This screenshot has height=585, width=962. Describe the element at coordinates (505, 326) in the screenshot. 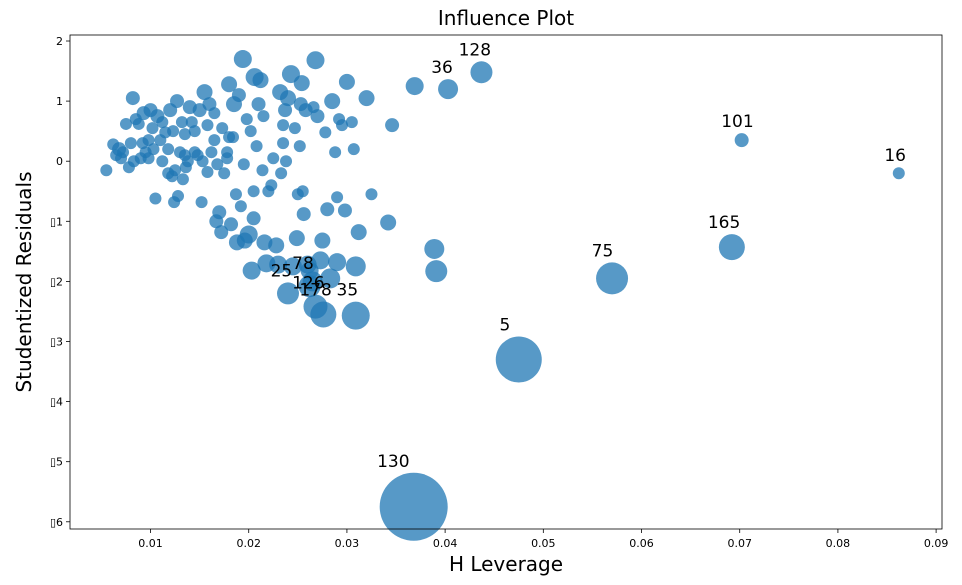

I see `point-label-5: 5` at that location.